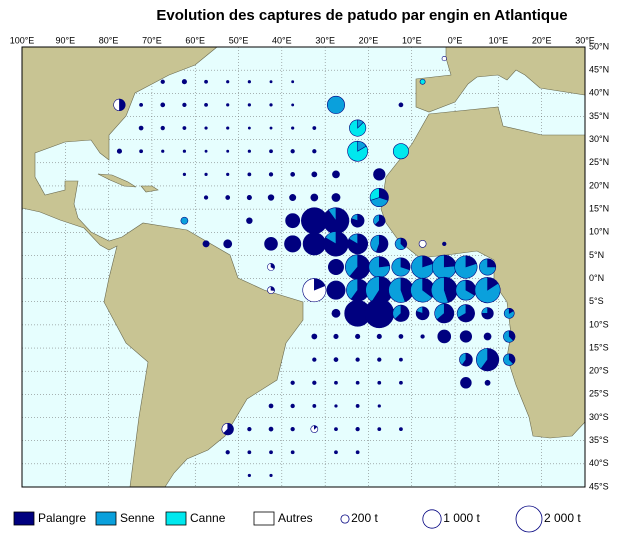  Describe the element at coordinates (117, 180) in the screenshot. I see `cuba` at that location.